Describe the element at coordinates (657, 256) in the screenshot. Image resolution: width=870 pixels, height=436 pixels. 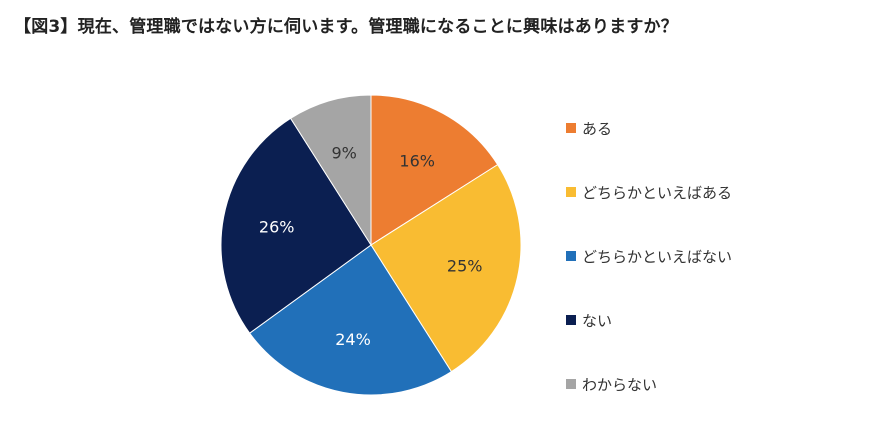
I see `legend-label-2: どちらかといえばない` at that location.